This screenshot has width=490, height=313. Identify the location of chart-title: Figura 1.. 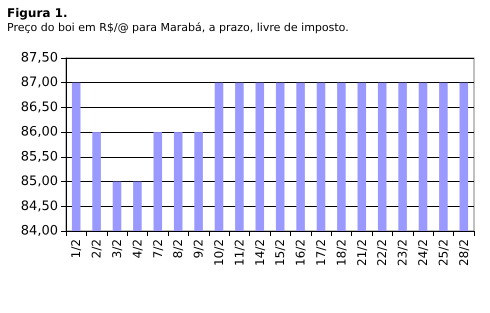
(37, 13).